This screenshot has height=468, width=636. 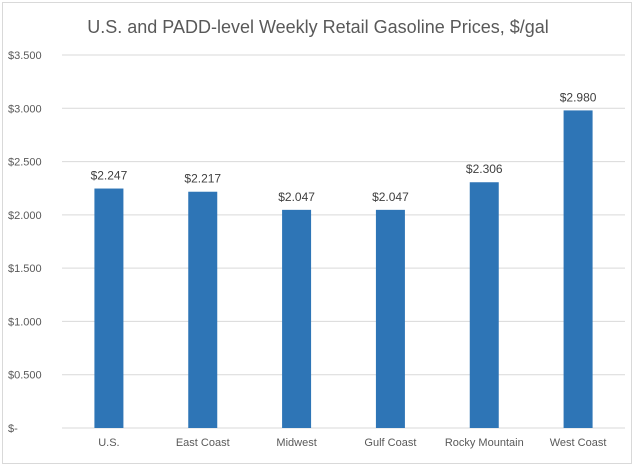 I want to click on data-label: $2.980, so click(x=578, y=97).